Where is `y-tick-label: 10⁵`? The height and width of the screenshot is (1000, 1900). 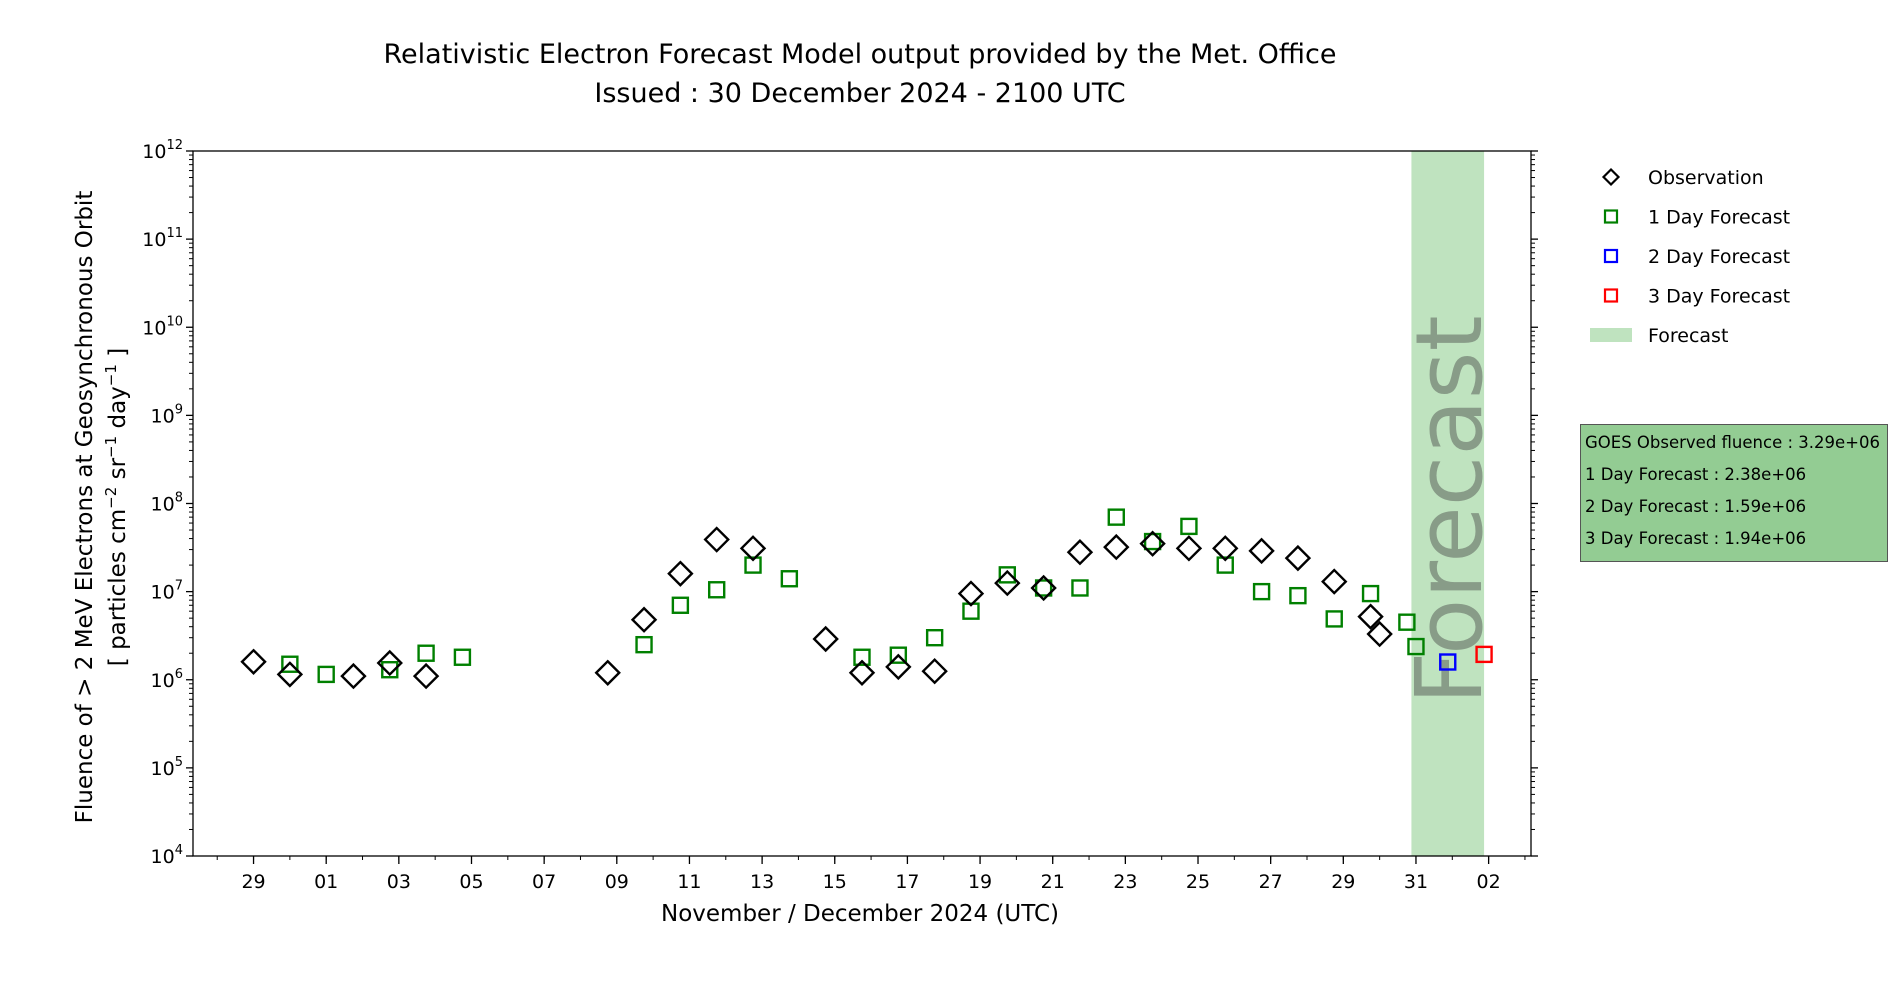 y-tick-label: 10⁵ is located at coordinates (167, 767).